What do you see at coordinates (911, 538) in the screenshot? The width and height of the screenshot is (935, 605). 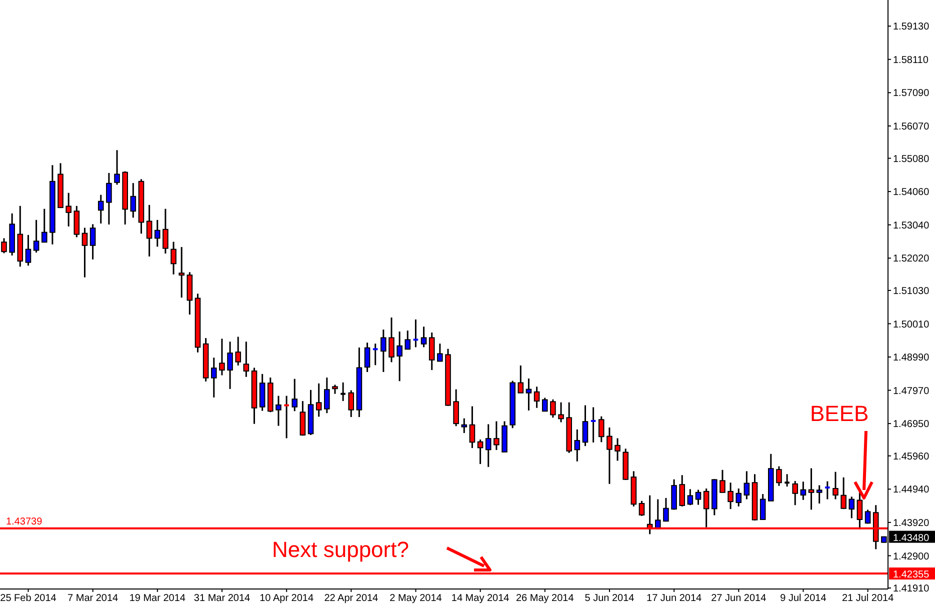 I see `text: 1.43480` at bounding box center [911, 538].